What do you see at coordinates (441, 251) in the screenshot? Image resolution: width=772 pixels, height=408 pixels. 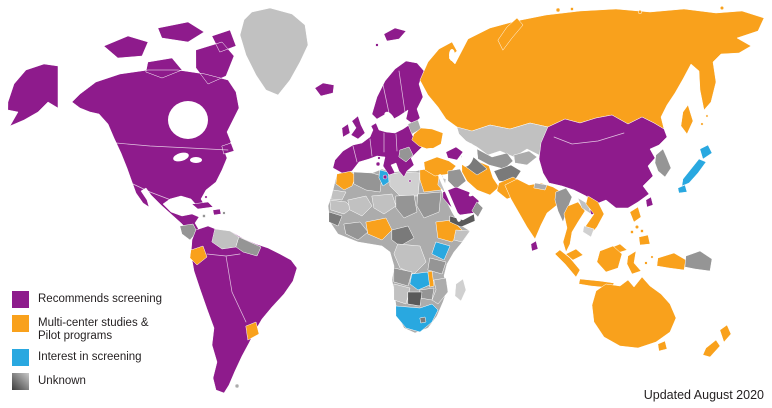 I see `region-kenya` at bounding box center [441, 251].